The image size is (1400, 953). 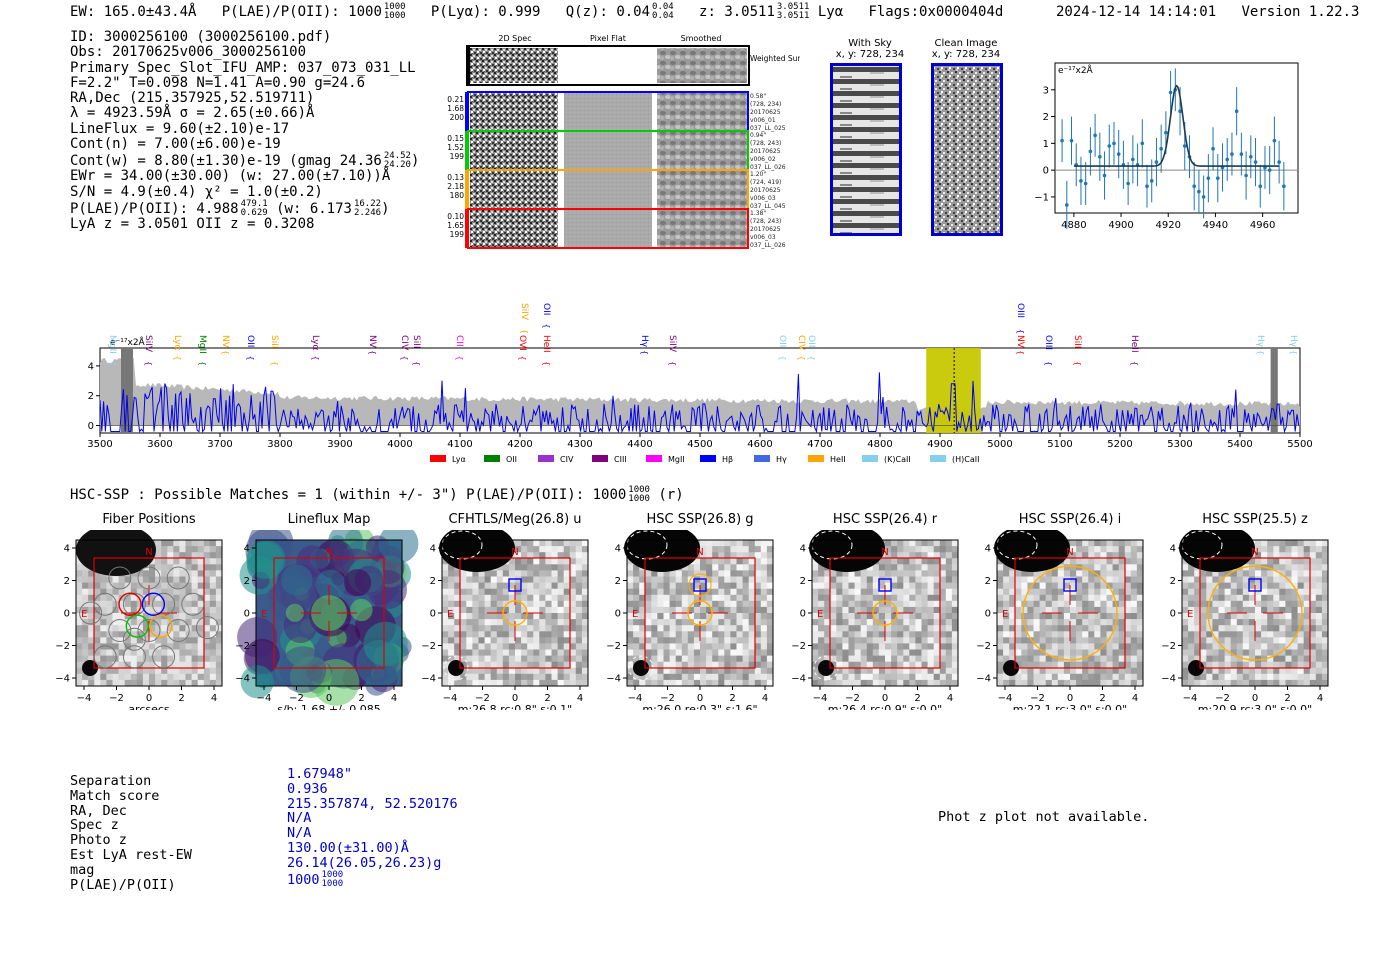 I want to click on summary-value: 215.357874, 52.520176, so click(x=372, y=803).